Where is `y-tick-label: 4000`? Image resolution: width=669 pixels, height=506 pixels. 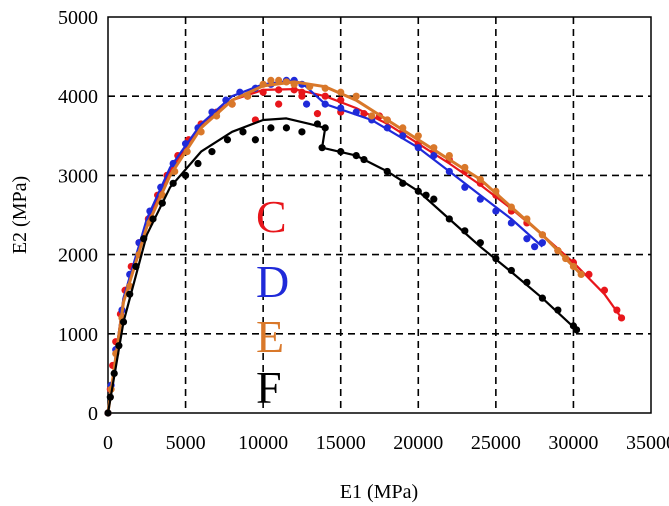
y-tick-label: 4000 is located at coordinates (78, 97).